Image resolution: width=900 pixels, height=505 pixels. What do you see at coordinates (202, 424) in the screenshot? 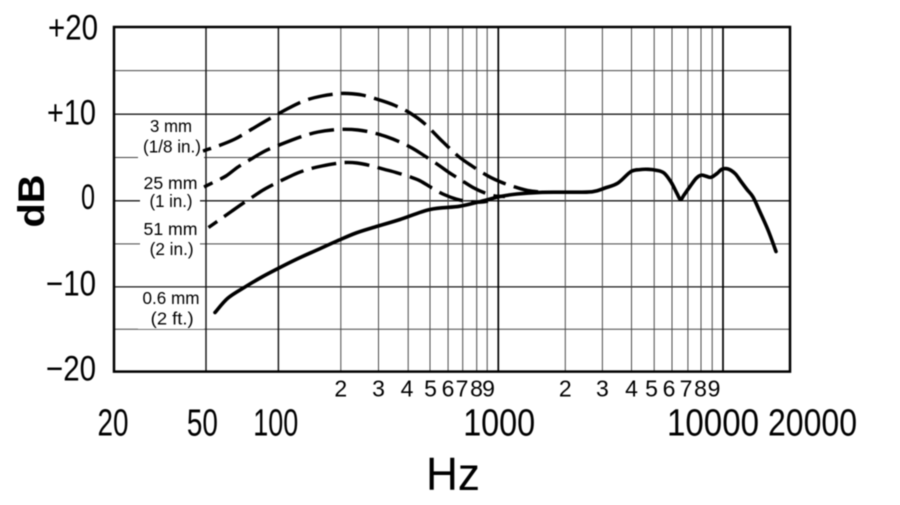
I see `svg-text: 50` at bounding box center [202, 424].